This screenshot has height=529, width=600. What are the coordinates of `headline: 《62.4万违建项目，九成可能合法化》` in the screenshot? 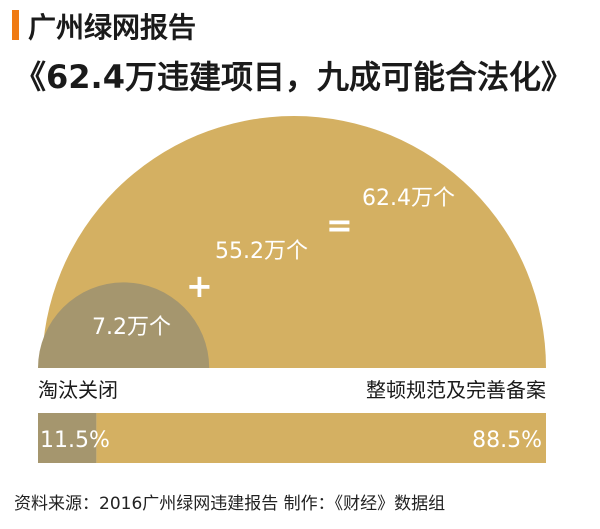 It's located at (293, 77).